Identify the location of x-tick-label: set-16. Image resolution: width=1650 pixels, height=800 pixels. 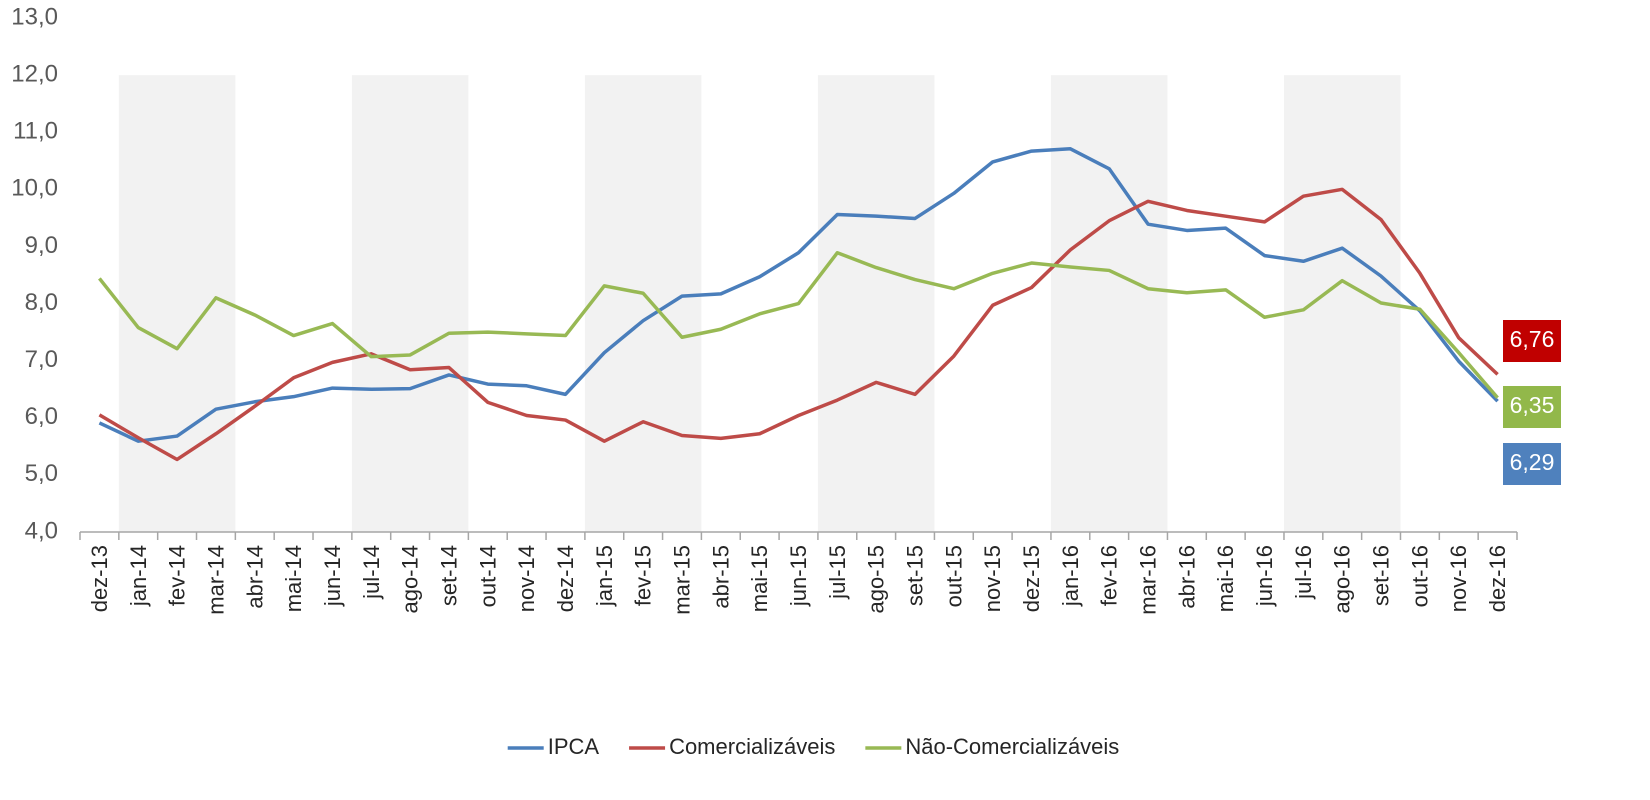
(1381, 575).